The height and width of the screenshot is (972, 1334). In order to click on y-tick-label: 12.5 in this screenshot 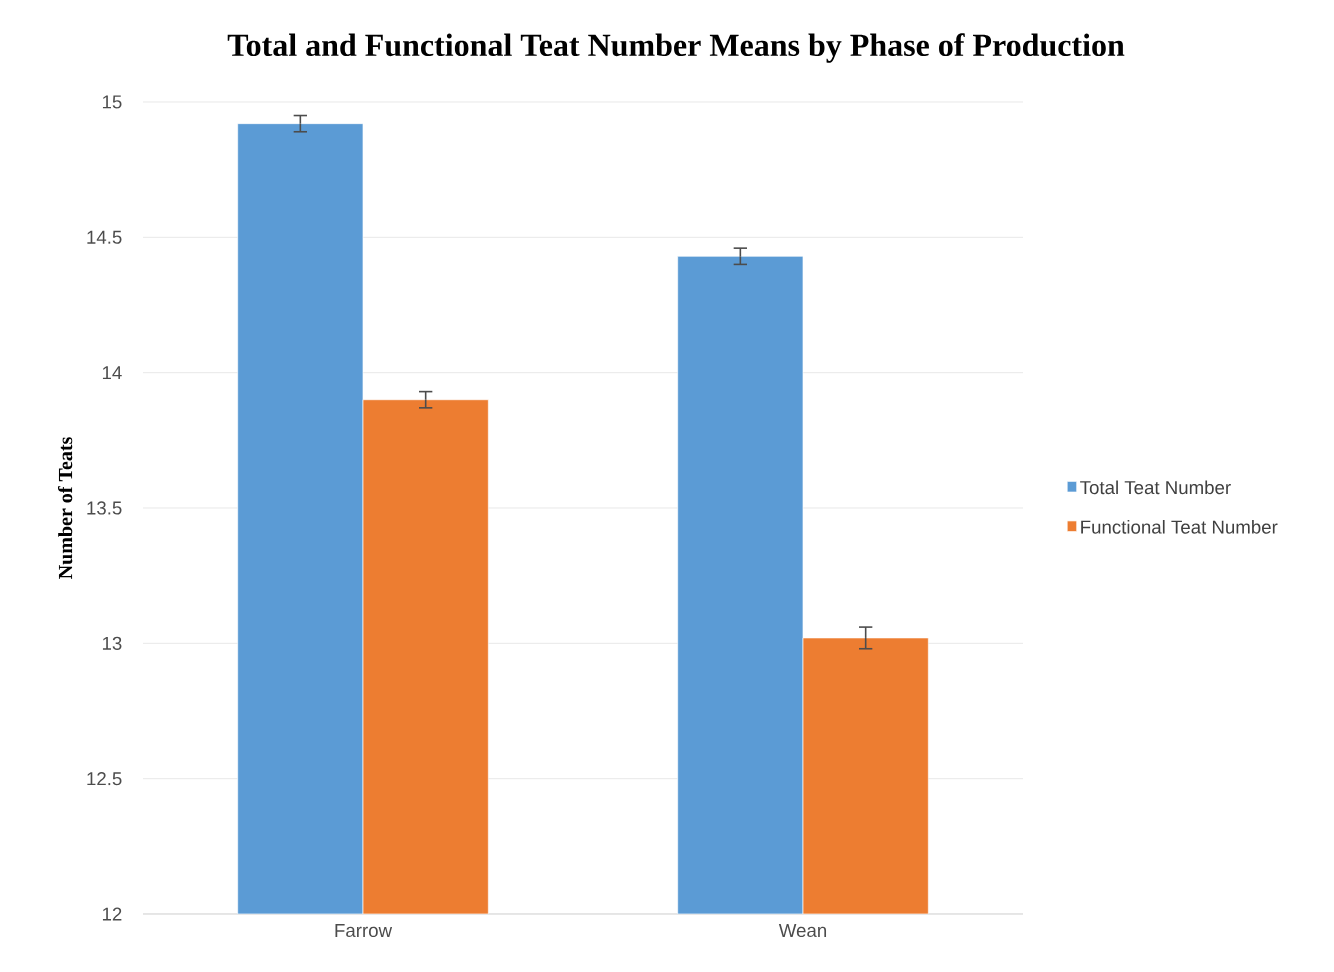, I will do `click(104, 779)`.